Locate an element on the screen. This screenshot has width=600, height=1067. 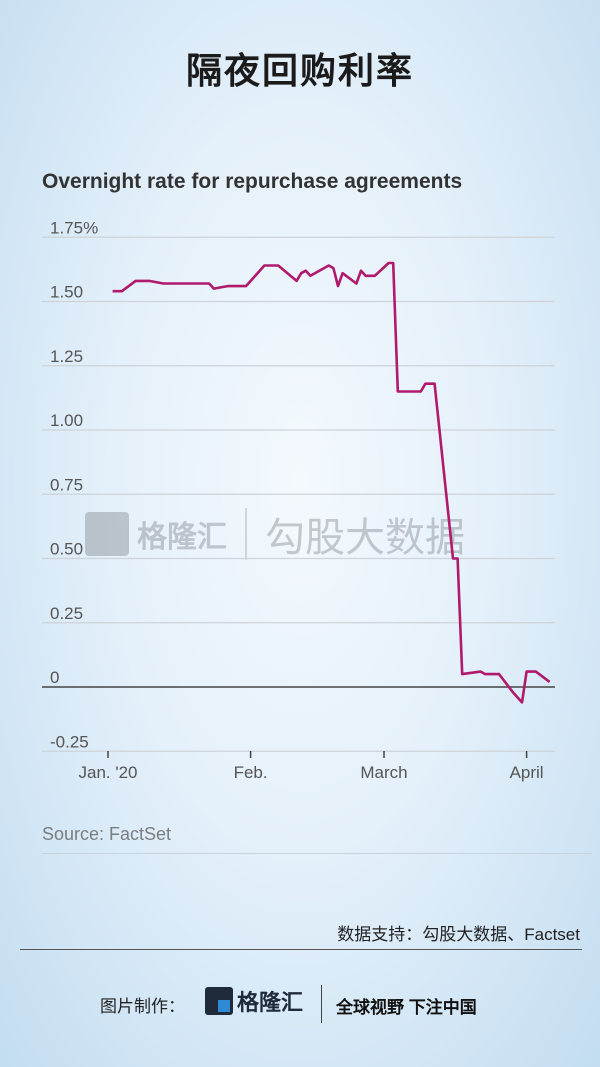
watermark-brand: 格隆汇 is located at coordinates (182, 537).